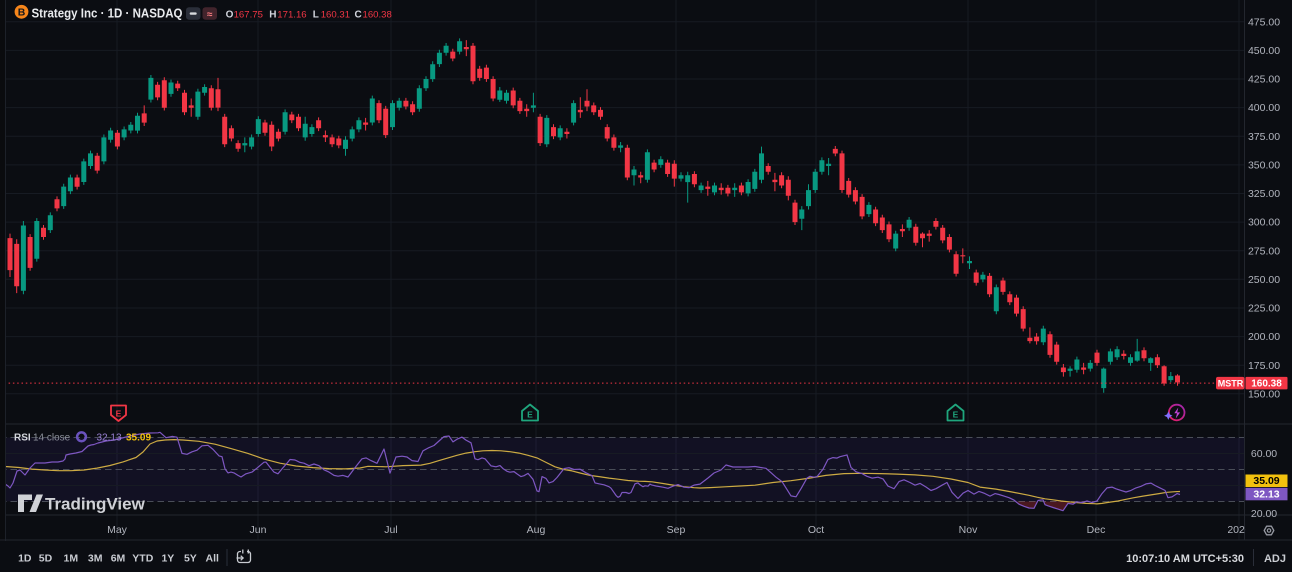  I want to click on svg-text: 1Y, so click(167, 559).